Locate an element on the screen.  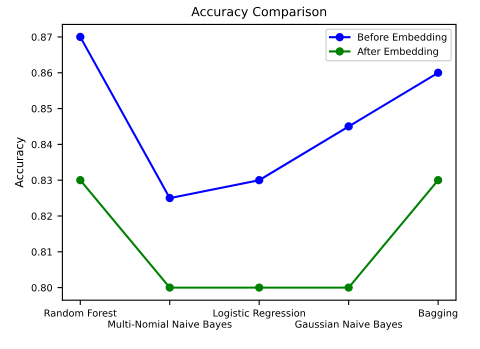
y-tick-label: 0.85 is located at coordinates (42, 108).